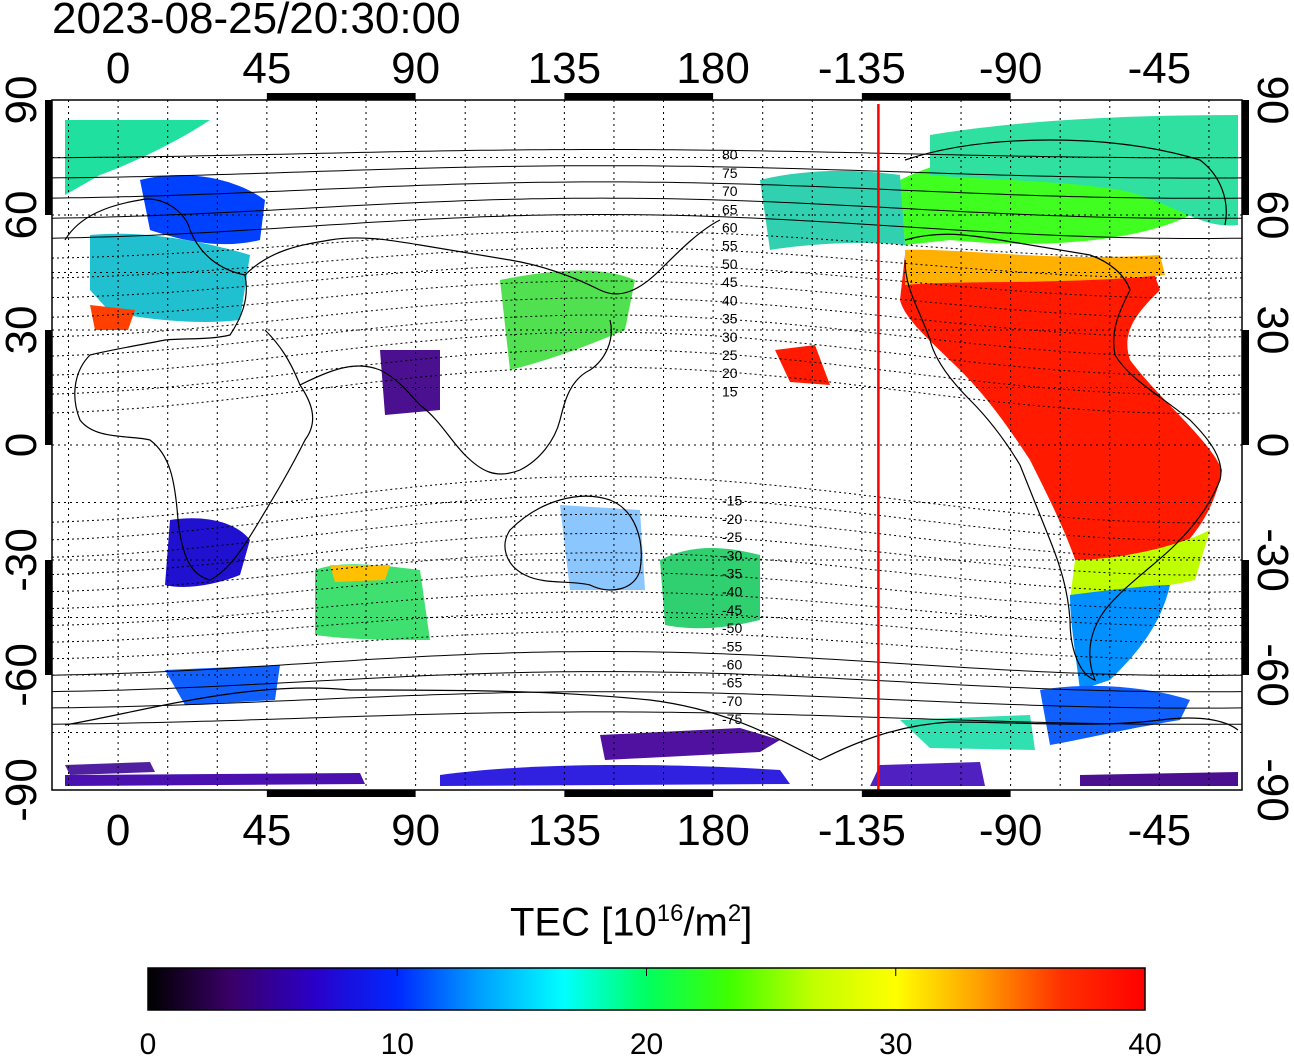  Describe the element at coordinates (1271, 215) in the screenshot. I see `right-latitude-label: 60` at that location.